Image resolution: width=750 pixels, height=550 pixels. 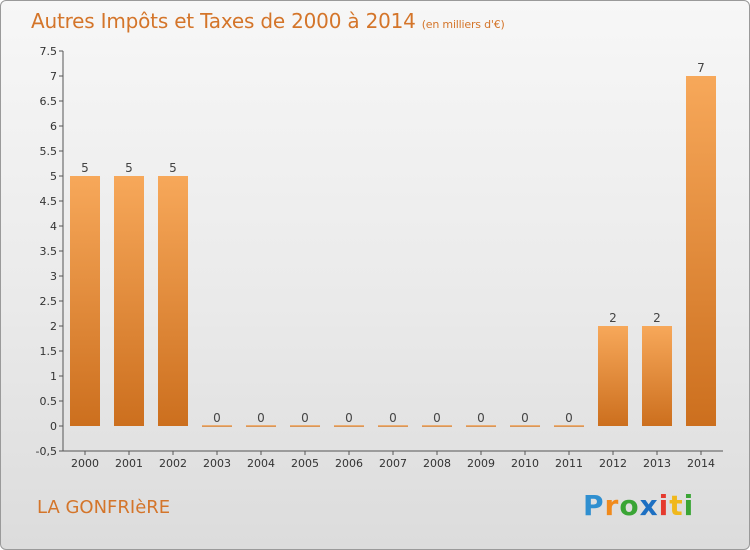 I want to click on y-tick-label: 7, so click(x=53, y=76).